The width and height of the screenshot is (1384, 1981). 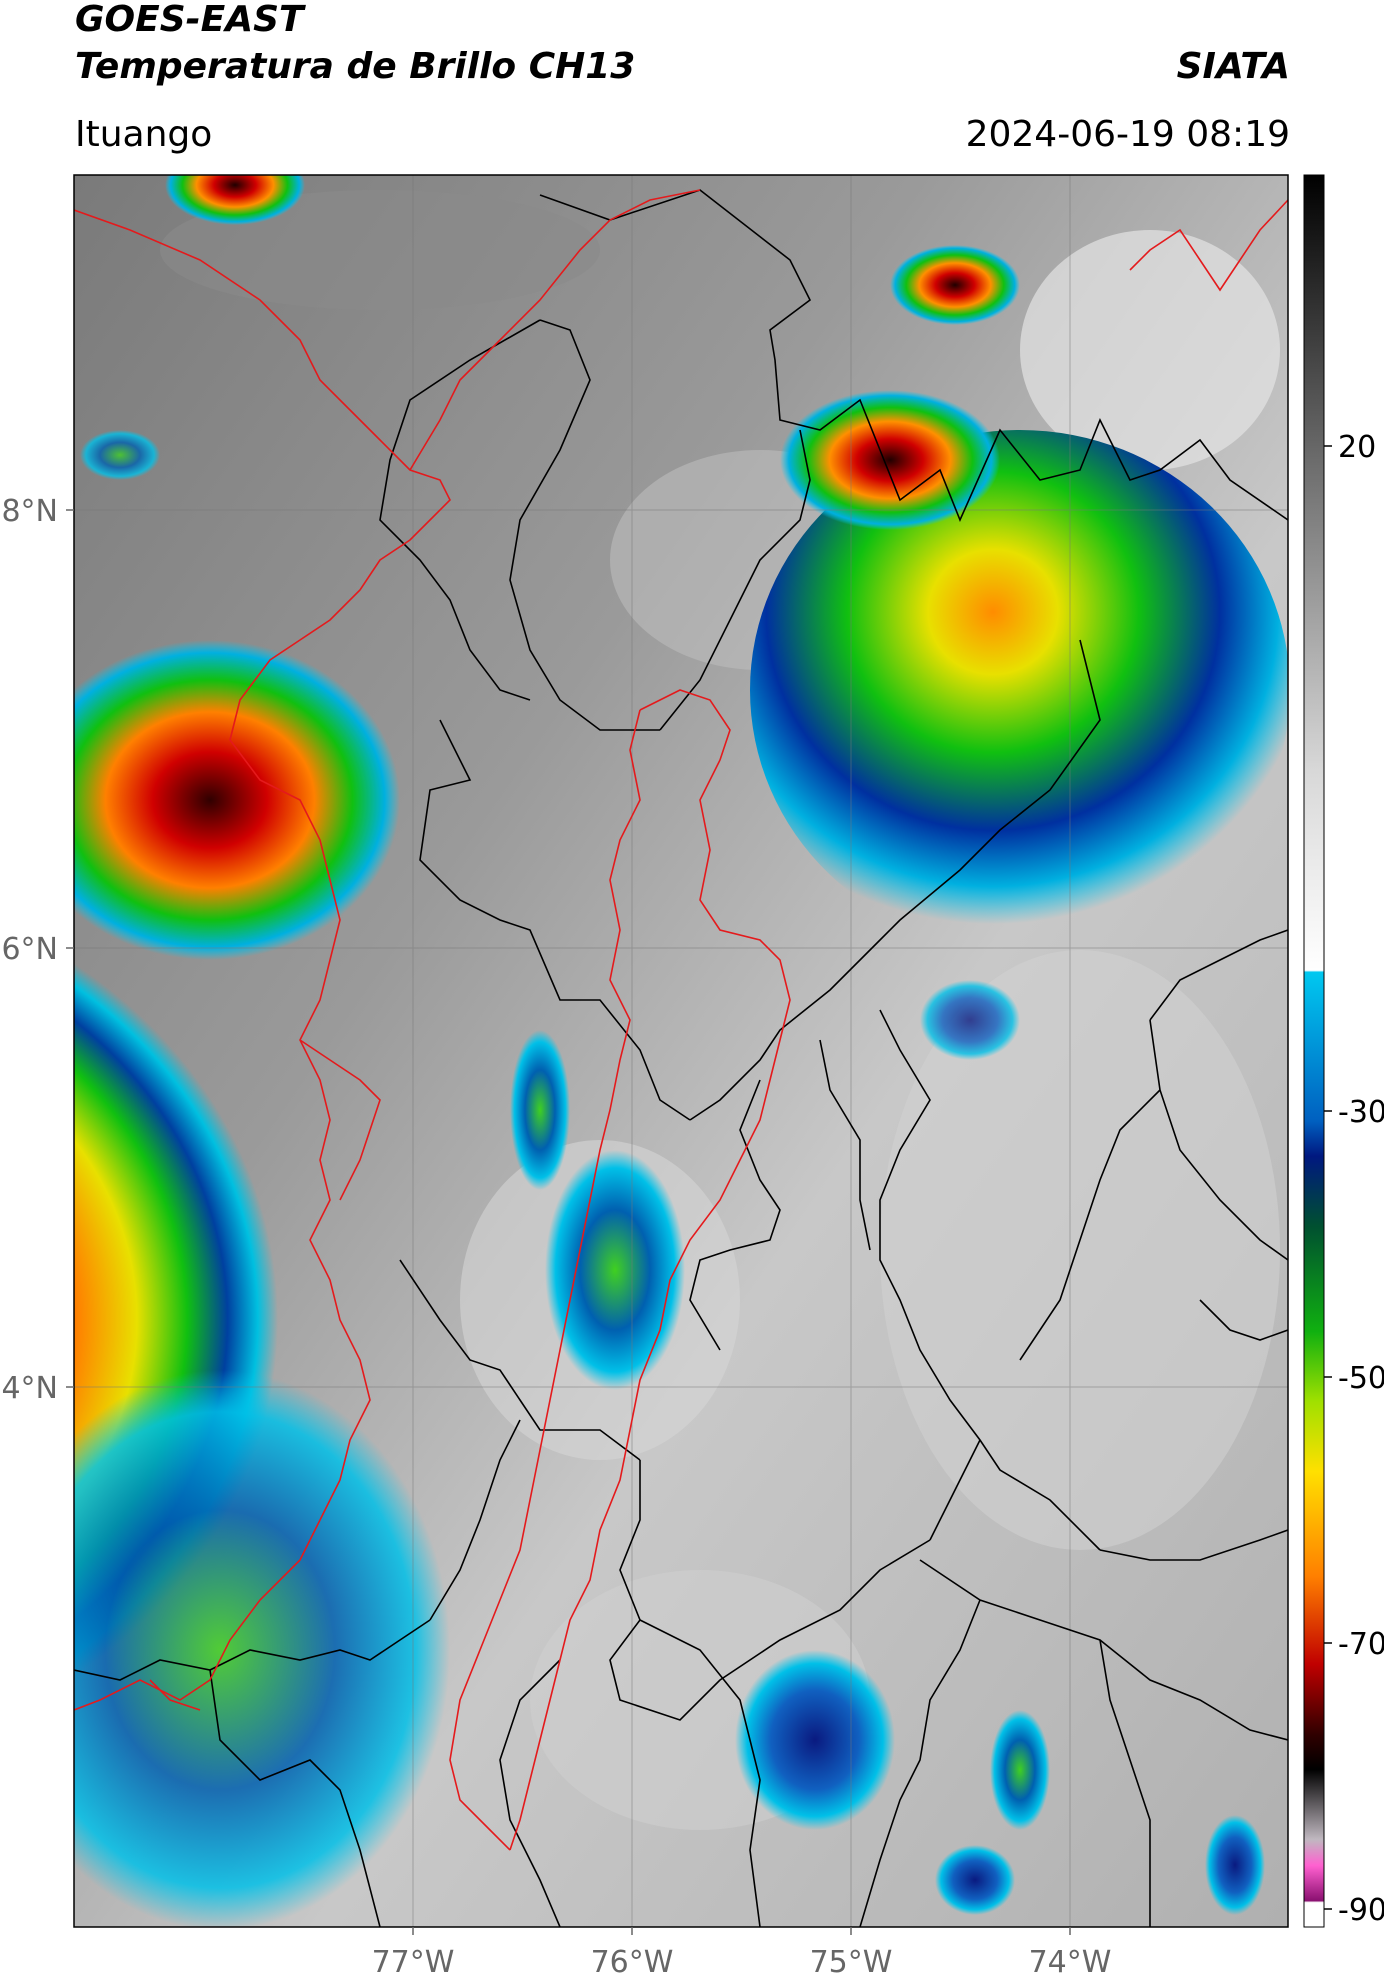 I want to click on lon-label-77w: 77°W, so click(x=413, y=1962).